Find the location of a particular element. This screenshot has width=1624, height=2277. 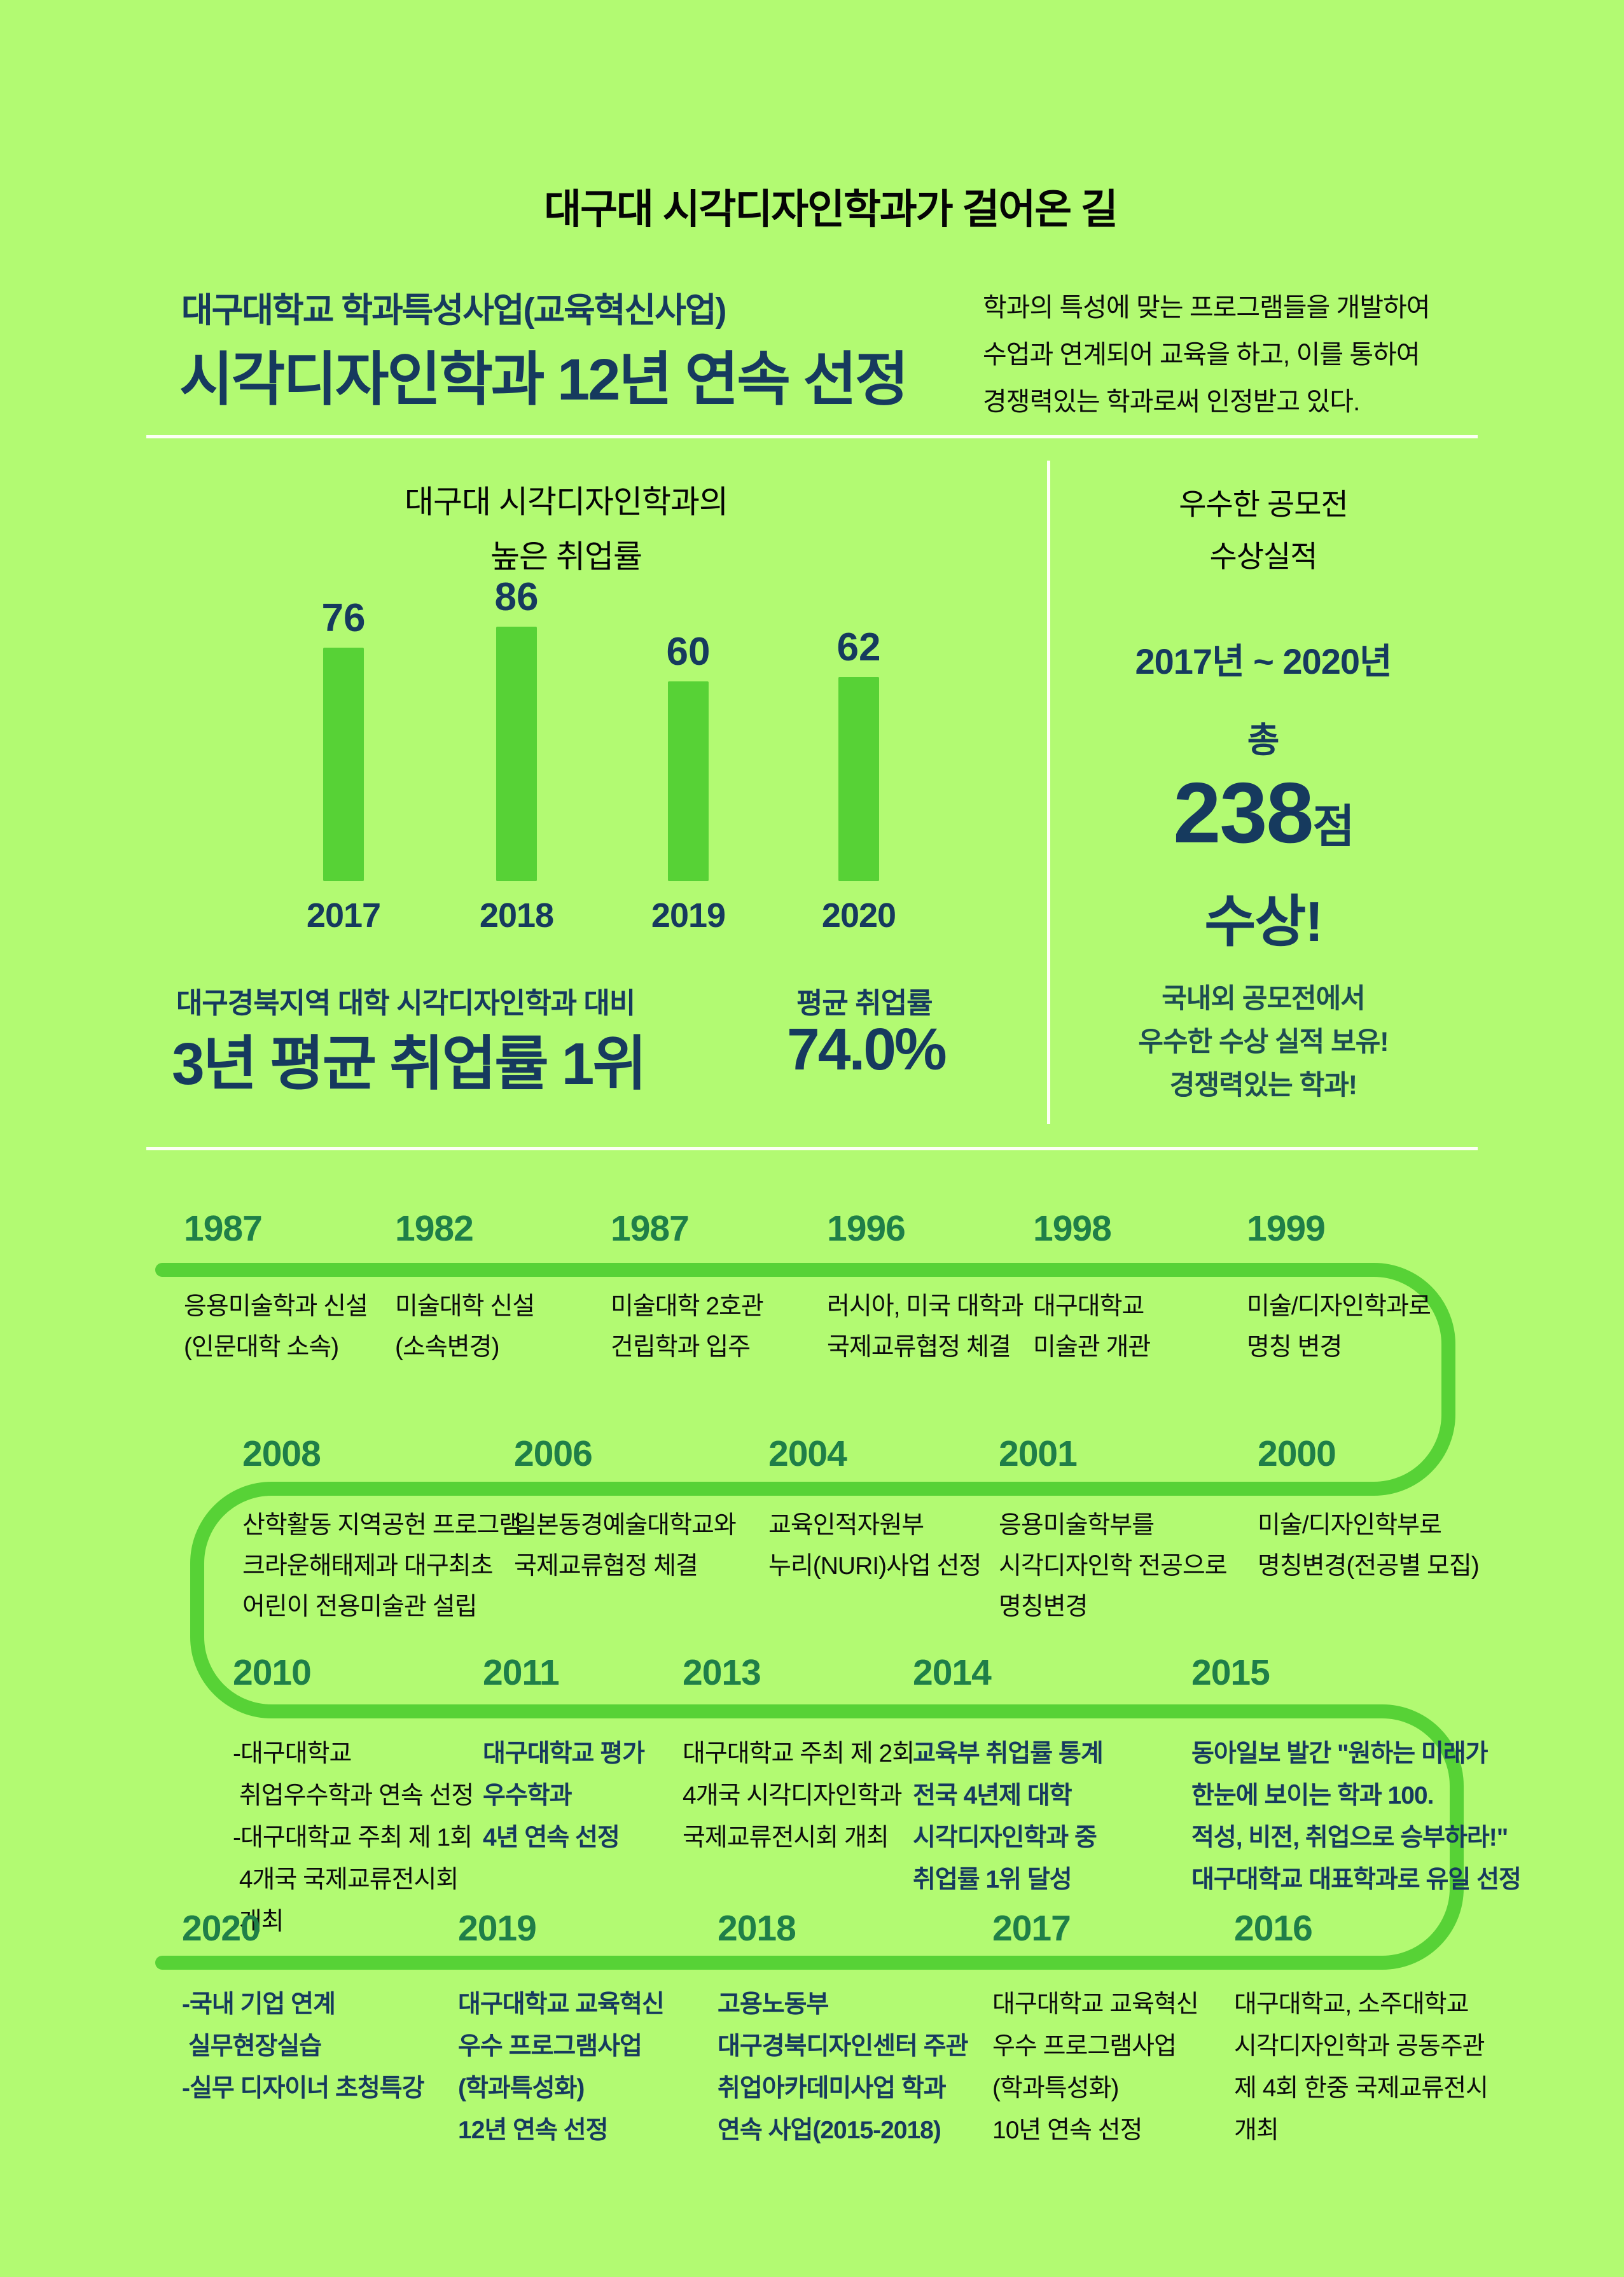

bar-2017 is located at coordinates (343, 764).